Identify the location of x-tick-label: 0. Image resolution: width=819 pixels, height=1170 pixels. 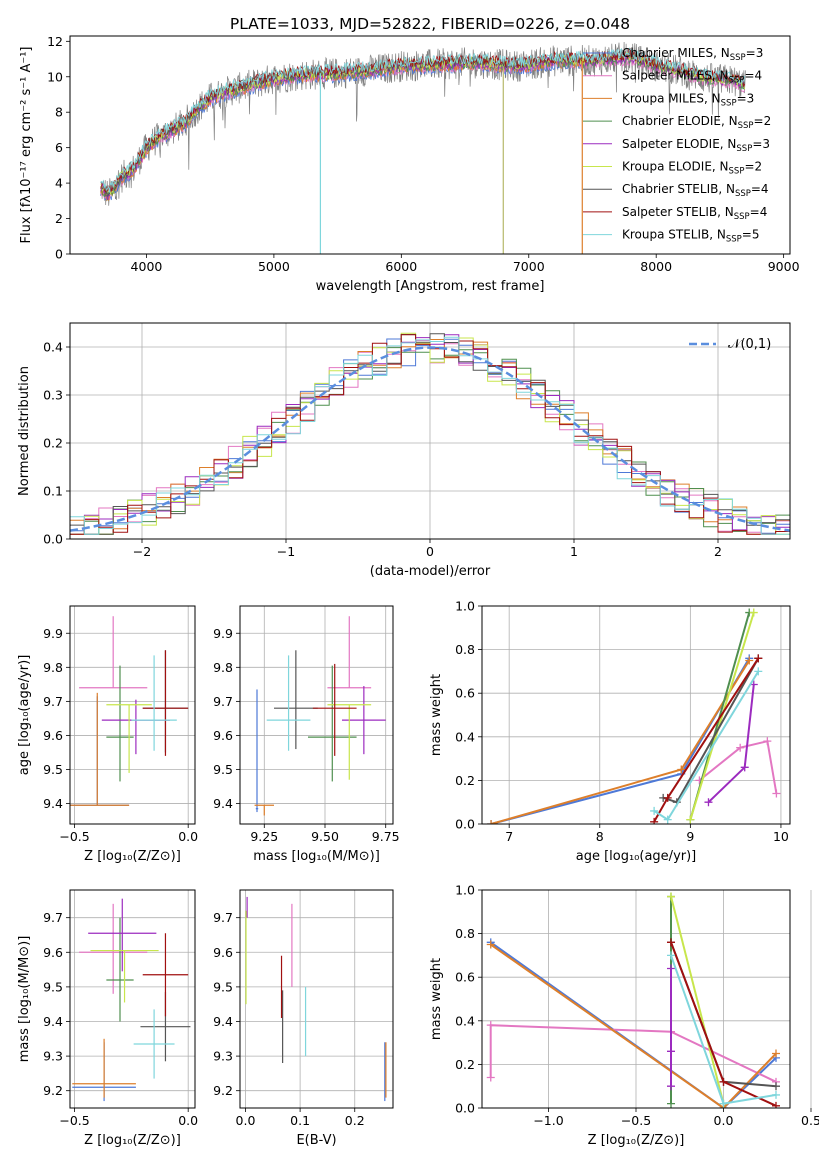
(430, 551).